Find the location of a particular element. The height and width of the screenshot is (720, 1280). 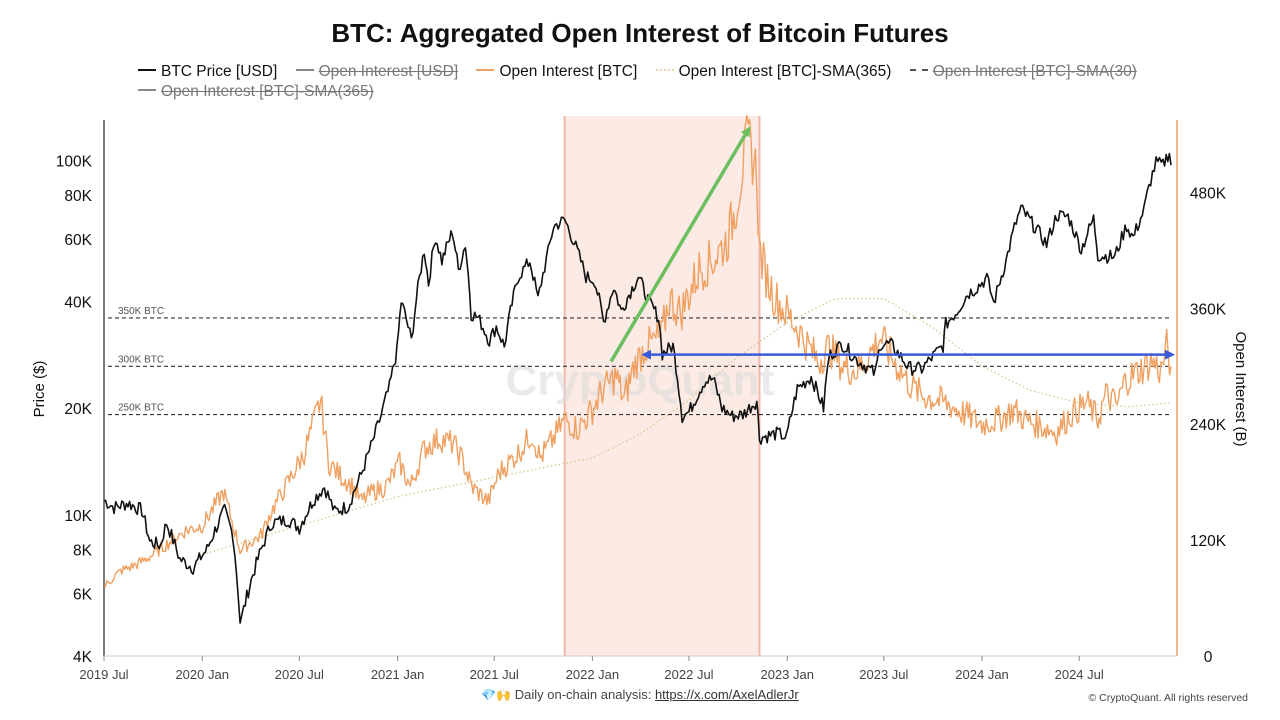

highlight-band-layer is located at coordinates (662, 386).